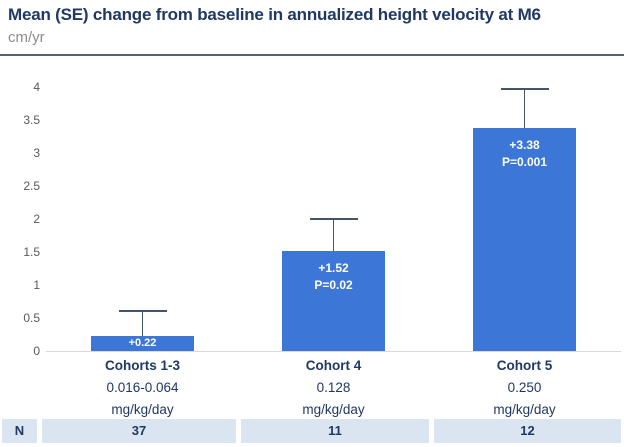  I want to click on bar-label-line: +0.22, so click(142, 343).